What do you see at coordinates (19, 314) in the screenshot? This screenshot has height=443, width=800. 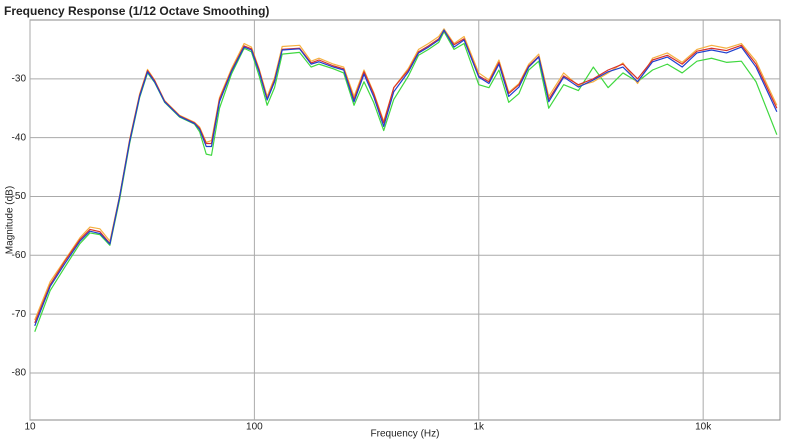 I see `y-tick-label: -70` at bounding box center [19, 314].